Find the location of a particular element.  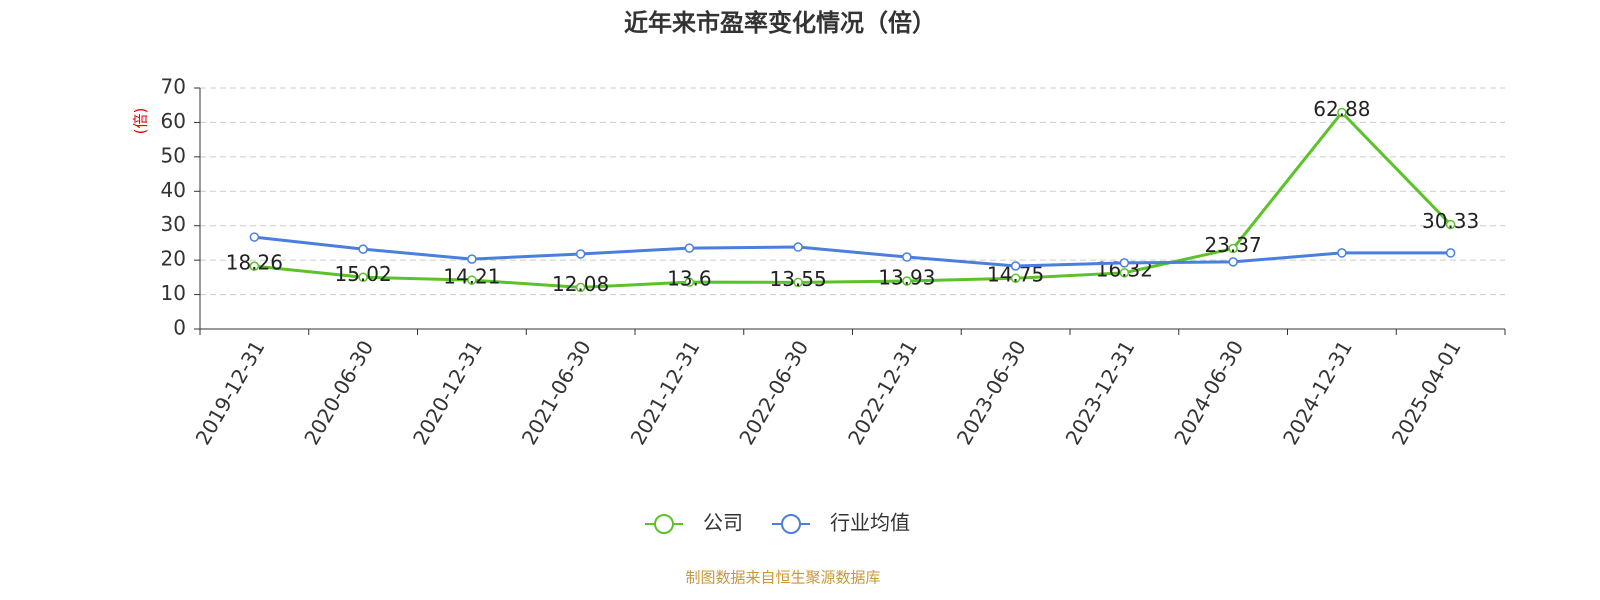

series-line is located at coordinates (852, 251).